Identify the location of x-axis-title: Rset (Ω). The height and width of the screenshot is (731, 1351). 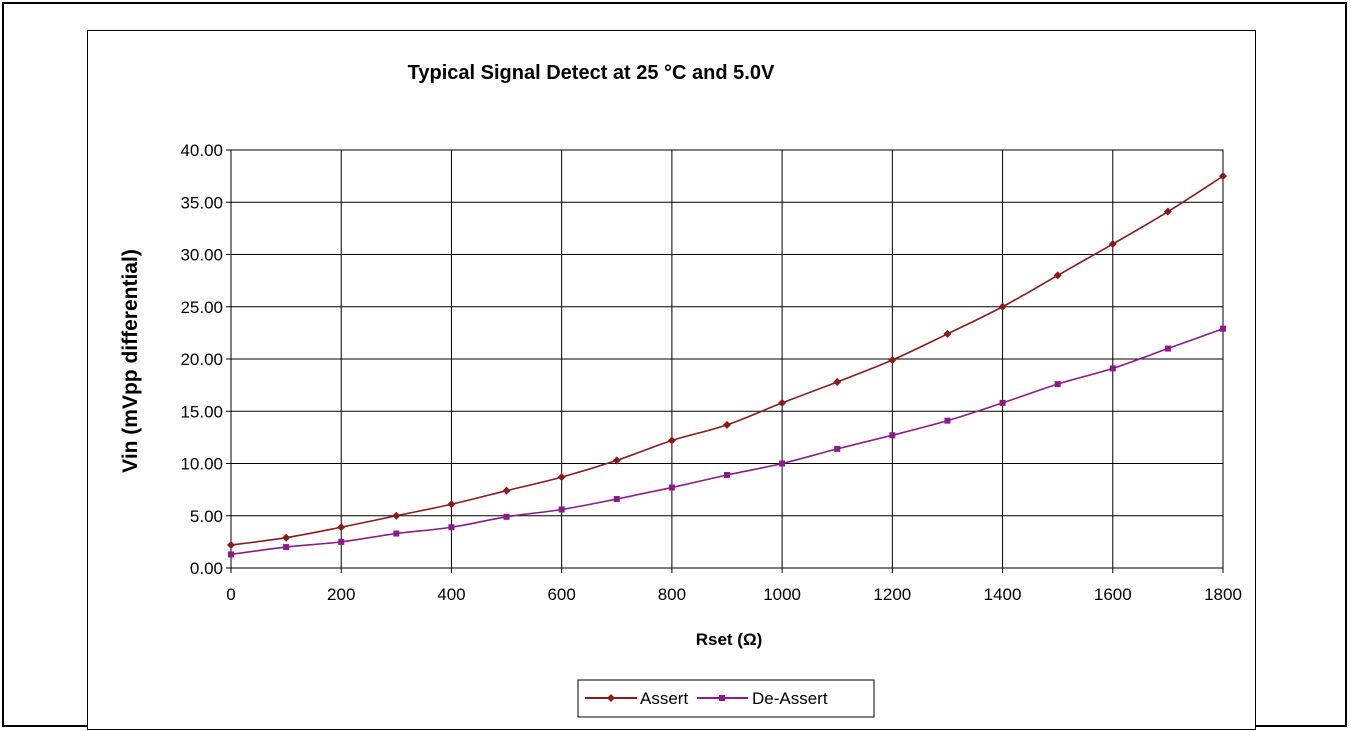
(729, 639).